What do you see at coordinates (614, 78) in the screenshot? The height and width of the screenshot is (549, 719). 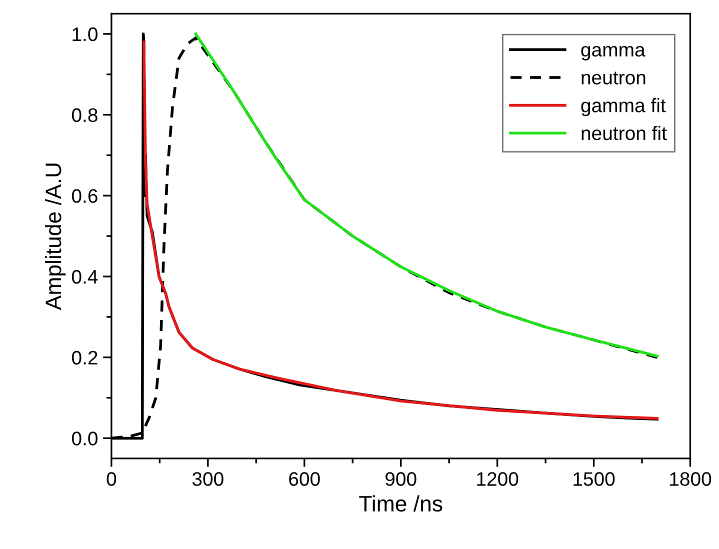 I see `legend-label: neutron` at bounding box center [614, 78].